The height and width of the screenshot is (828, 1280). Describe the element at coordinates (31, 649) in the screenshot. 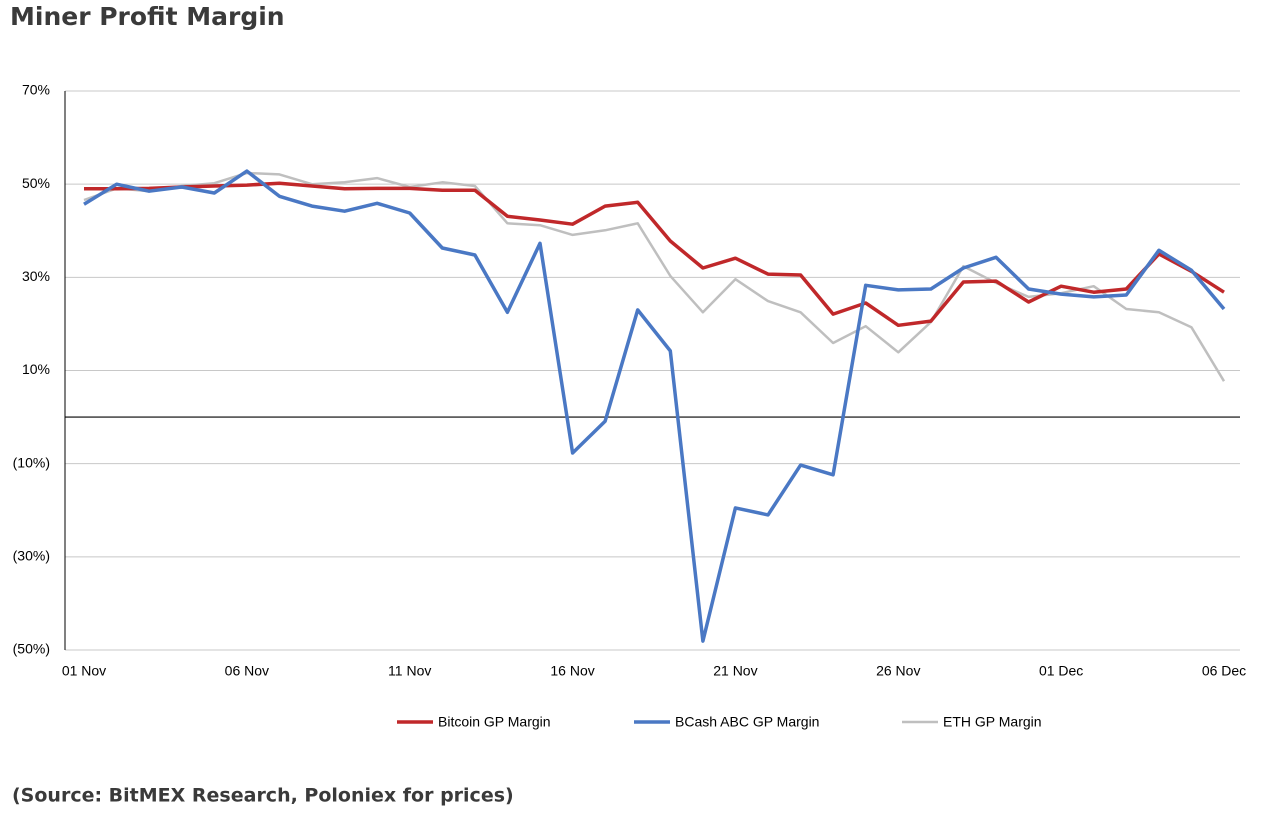

I see `y-tick-label: (50%)` at that location.